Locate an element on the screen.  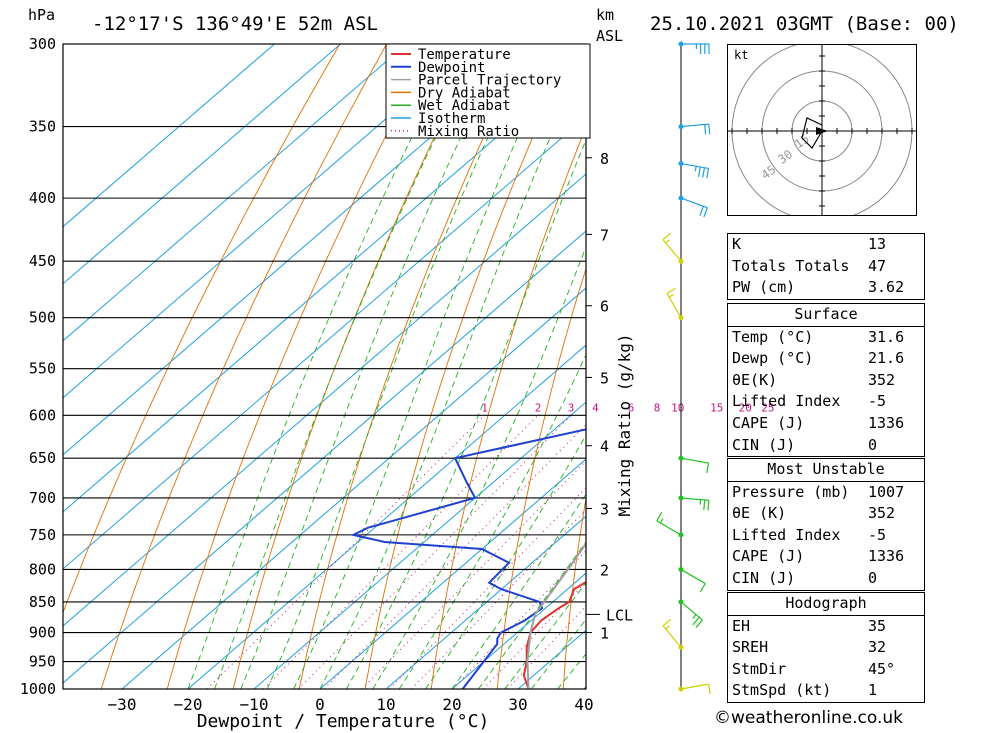
mixing-ratio-axis-label: Mixing Ratio (g/kg) is located at coordinates (624, 424).